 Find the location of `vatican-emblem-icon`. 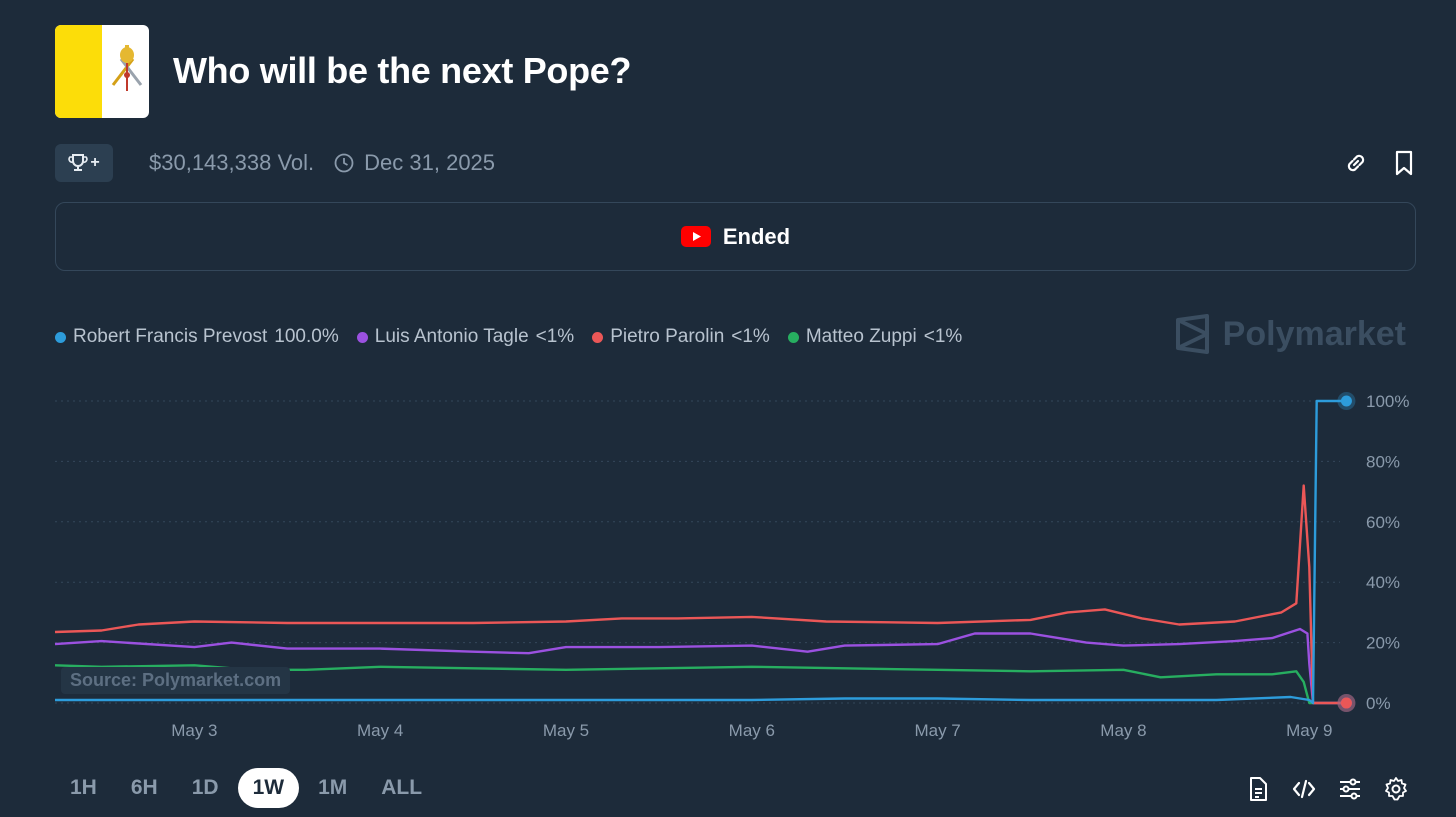

vatican-emblem-icon is located at coordinates (127, 68).